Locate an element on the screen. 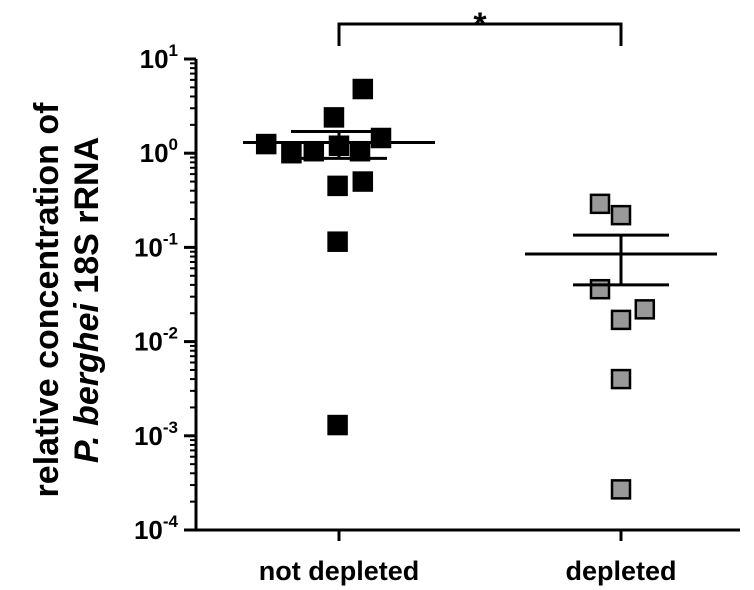 This screenshot has width=754, height=590. y-tick-label: 10⁻² is located at coordinates (156, 340).